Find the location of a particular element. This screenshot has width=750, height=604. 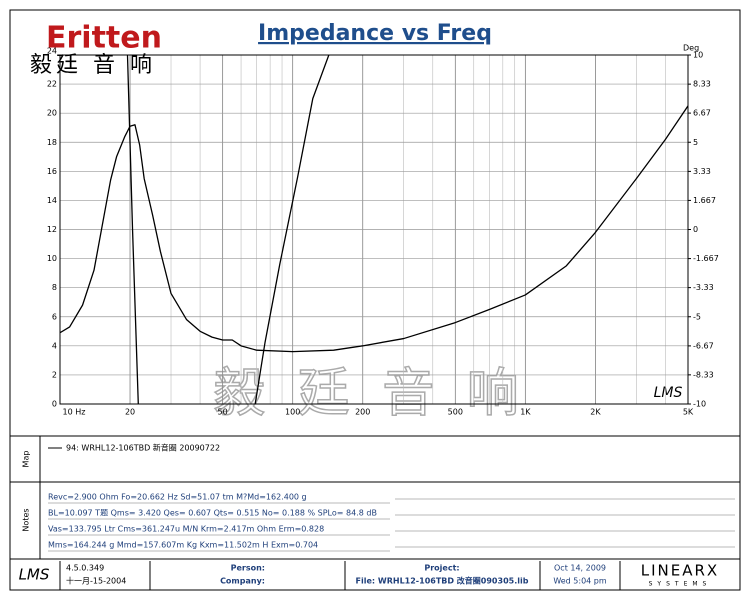

time: Wed 5:04 pm is located at coordinates (580, 581).